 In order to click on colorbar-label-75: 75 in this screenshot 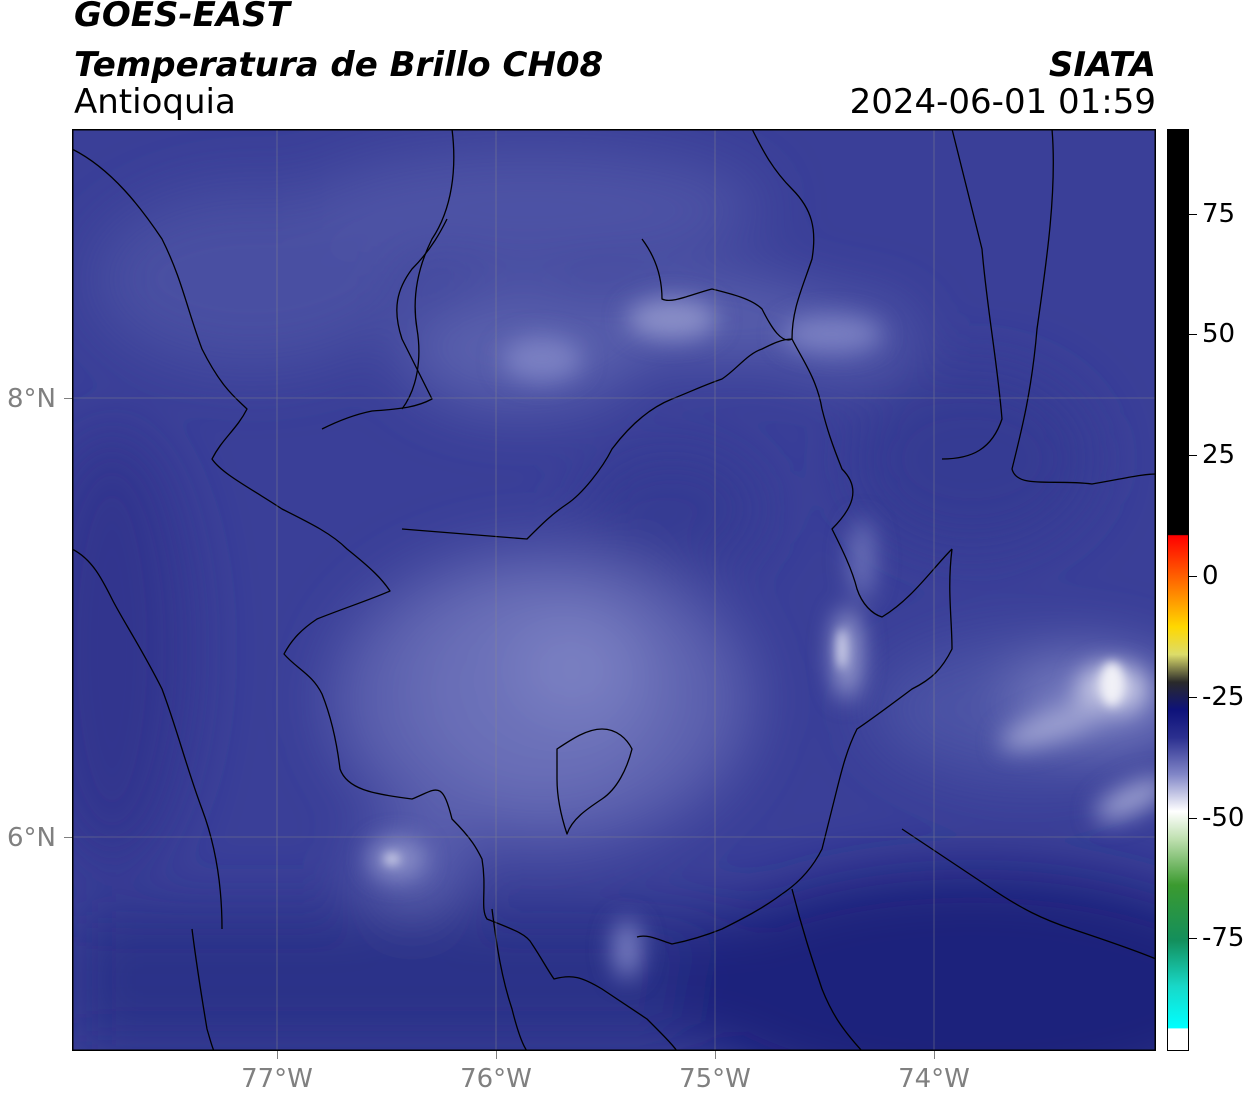, I will do `click(1219, 214)`.